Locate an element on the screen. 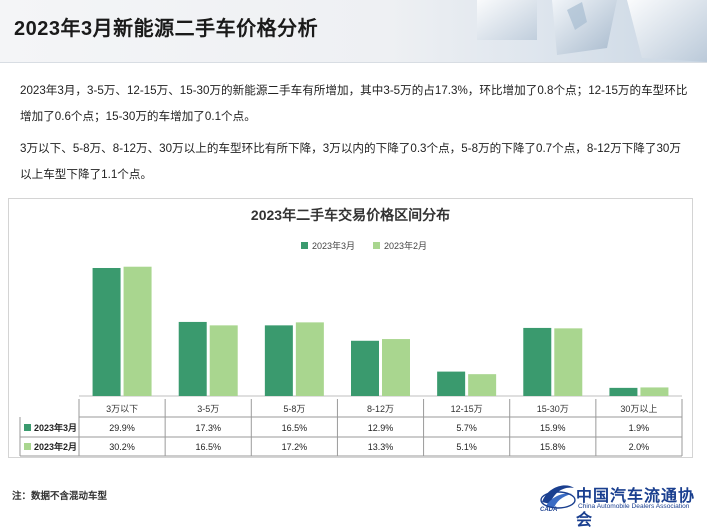  table-cell-february-3-5w: 16.5% is located at coordinates (208, 447).